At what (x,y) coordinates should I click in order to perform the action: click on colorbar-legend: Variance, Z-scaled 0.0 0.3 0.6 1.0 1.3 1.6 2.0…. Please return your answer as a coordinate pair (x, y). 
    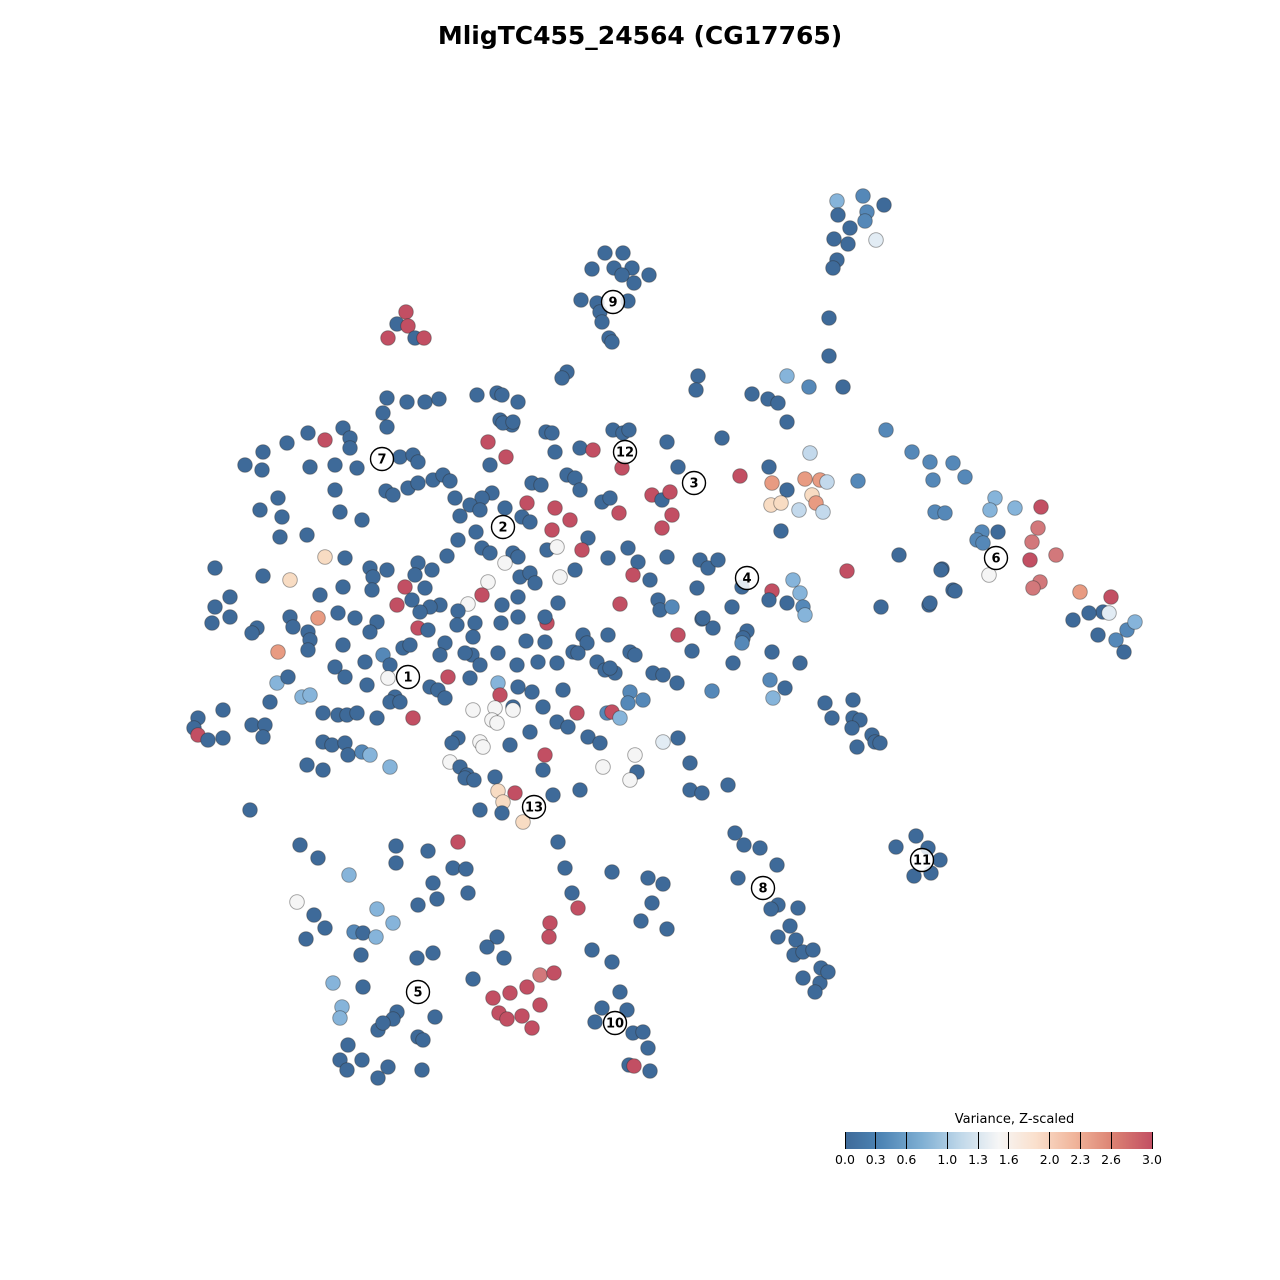
    Looking at the image, I should click on (998, 1140).